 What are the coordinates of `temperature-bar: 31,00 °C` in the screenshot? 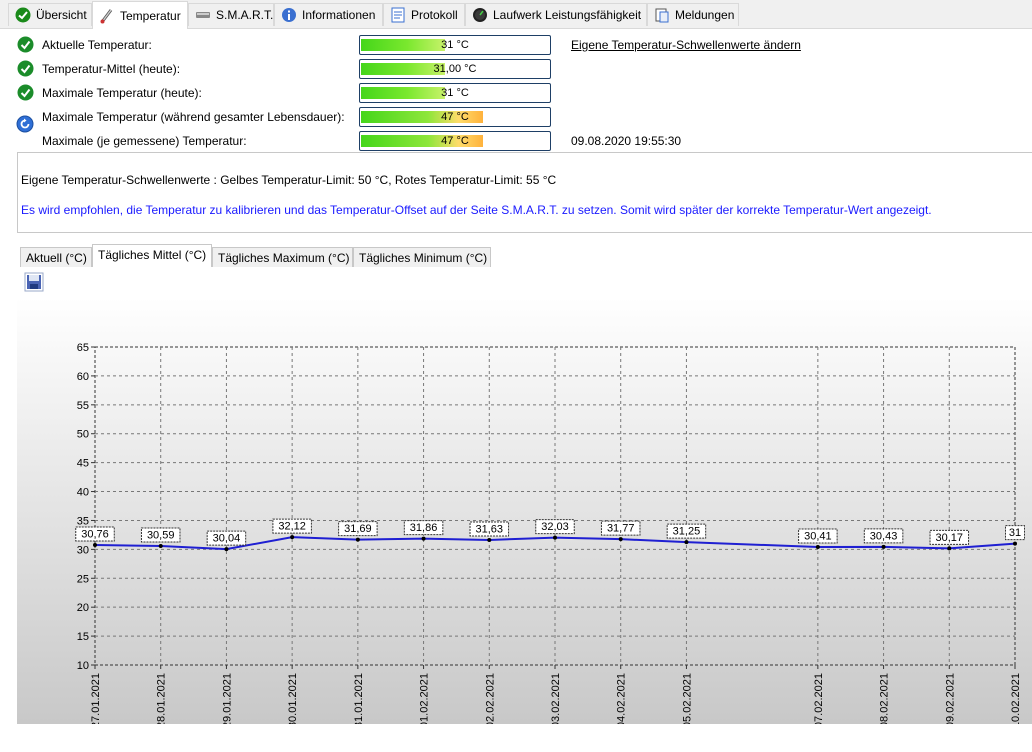 It's located at (455, 69).